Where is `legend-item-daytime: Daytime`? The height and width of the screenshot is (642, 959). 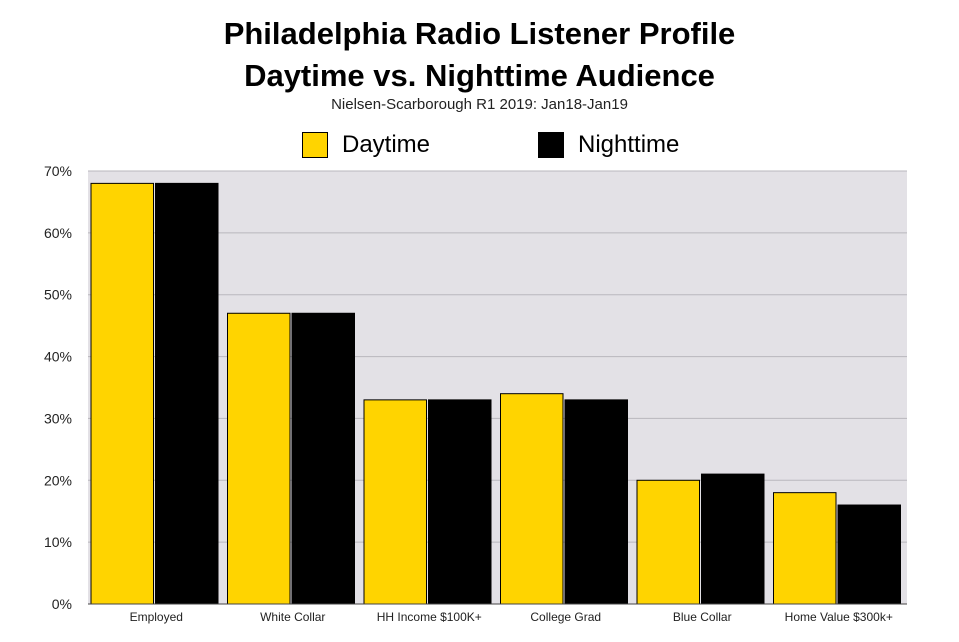
legend-item-daytime: Daytime is located at coordinates (366, 145).